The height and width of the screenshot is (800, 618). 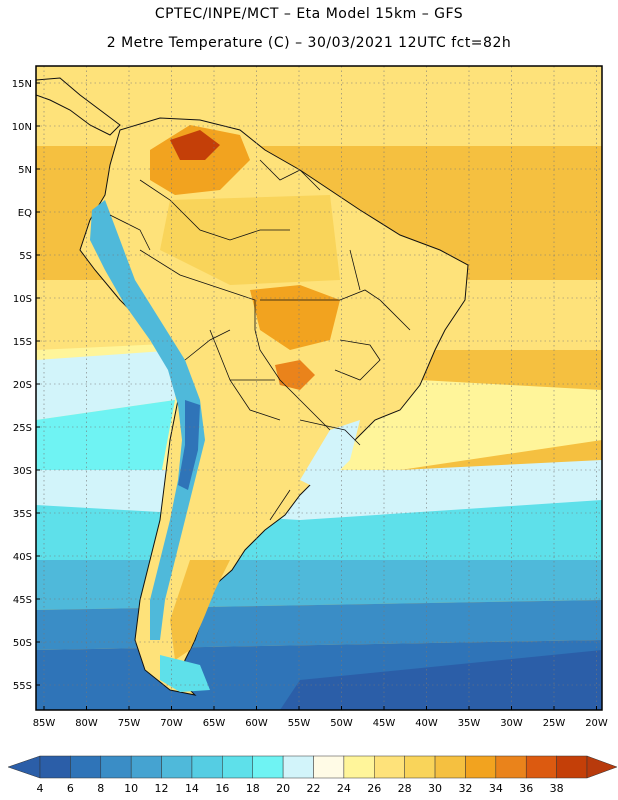 What do you see at coordinates (469, 723) in the screenshot?
I see `lon-label: 35W` at bounding box center [469, 723].